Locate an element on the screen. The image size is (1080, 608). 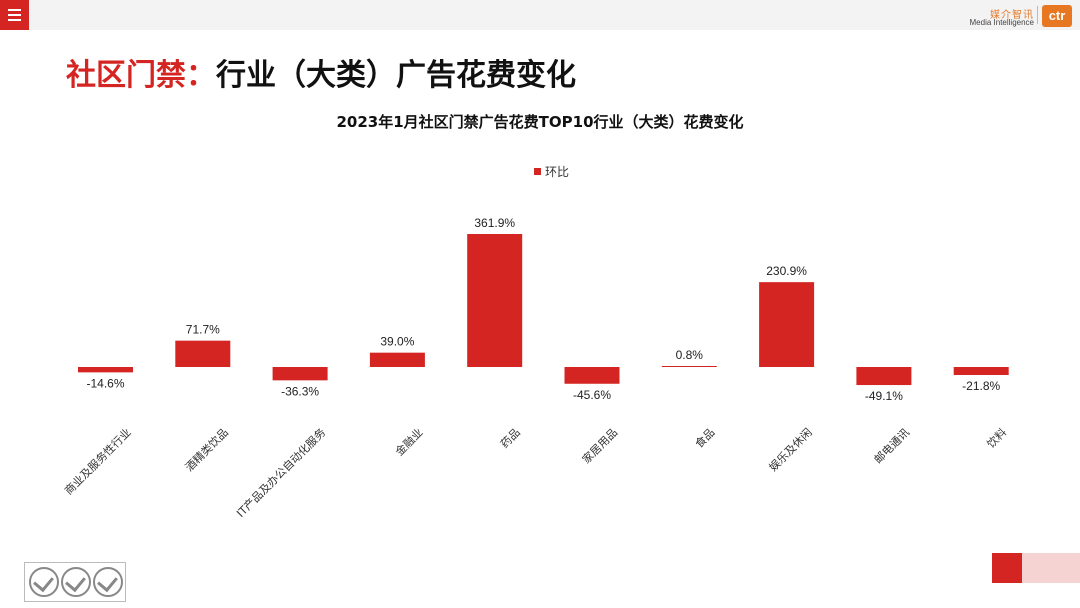
data-label: -49.1% is located at coordinates (884, 396).